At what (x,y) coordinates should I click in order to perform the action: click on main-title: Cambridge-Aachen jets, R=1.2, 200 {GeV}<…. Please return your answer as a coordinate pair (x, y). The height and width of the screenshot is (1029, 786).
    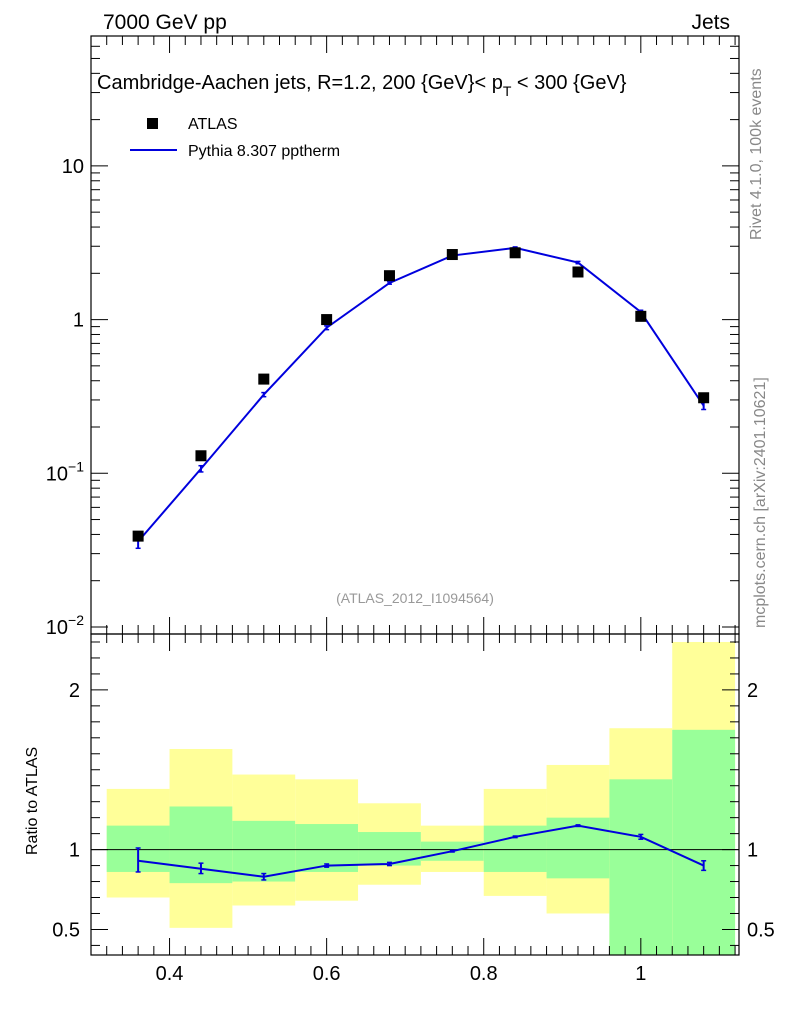
    Looking at the image, I should click on (362, 85).